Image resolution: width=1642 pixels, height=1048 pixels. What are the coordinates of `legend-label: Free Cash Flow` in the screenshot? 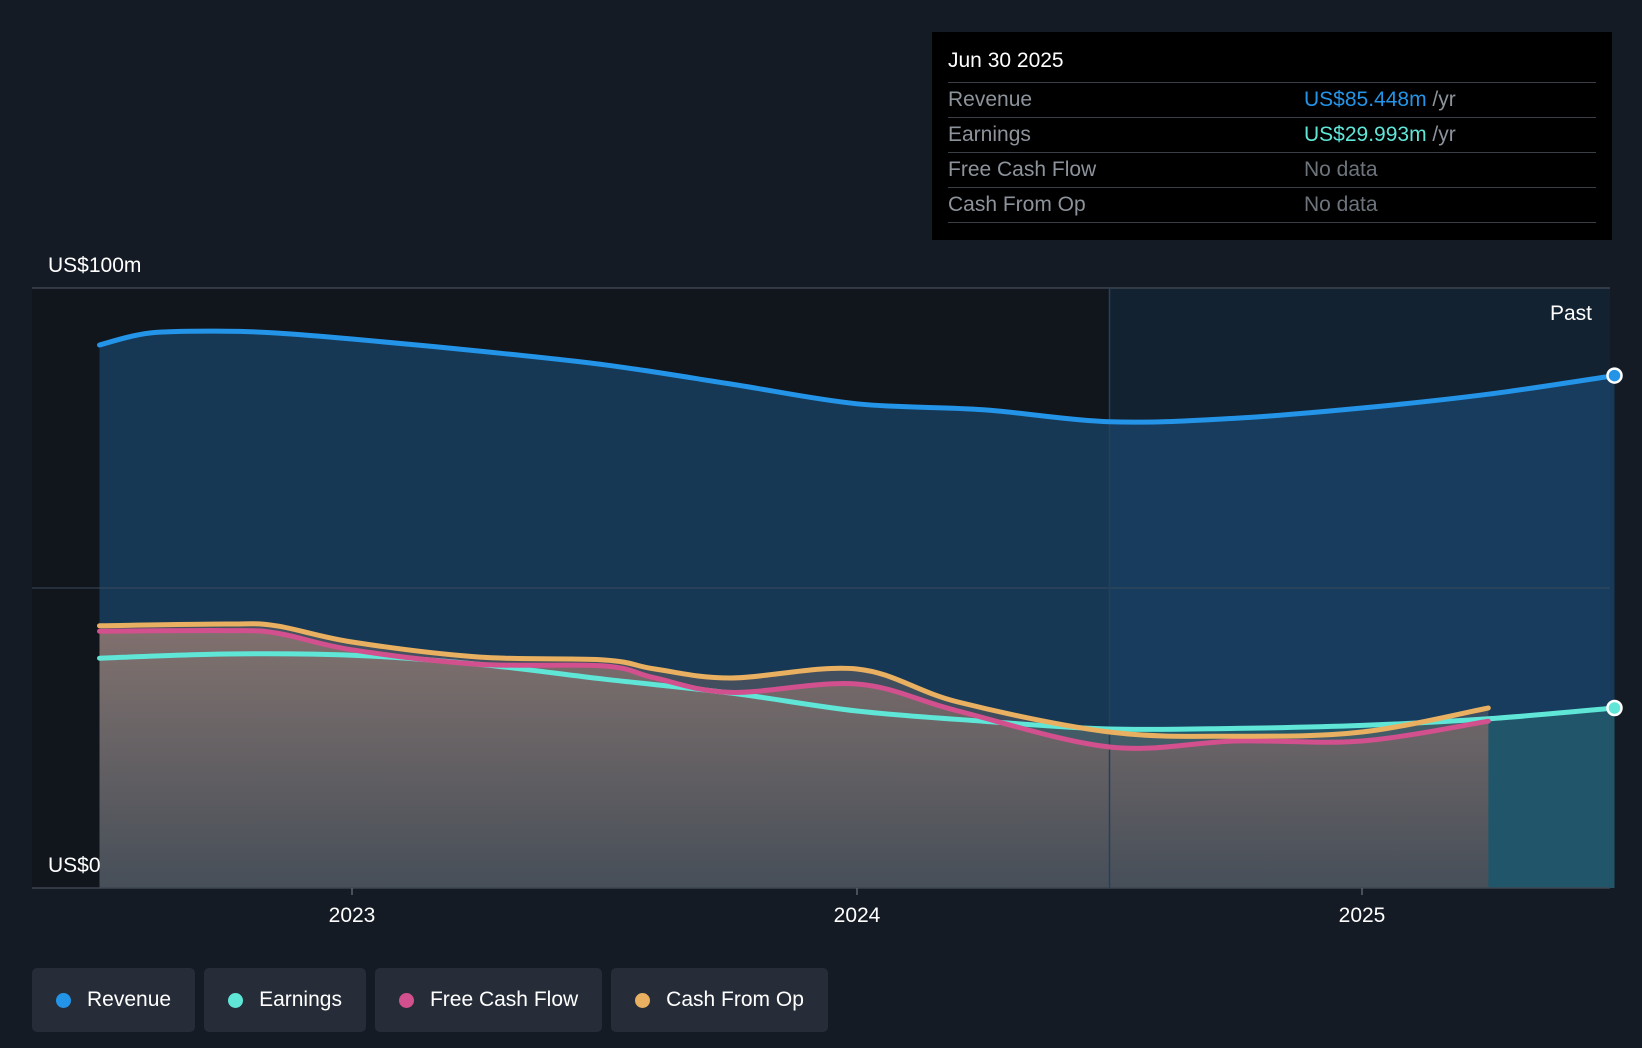 It's located at (504, 999).